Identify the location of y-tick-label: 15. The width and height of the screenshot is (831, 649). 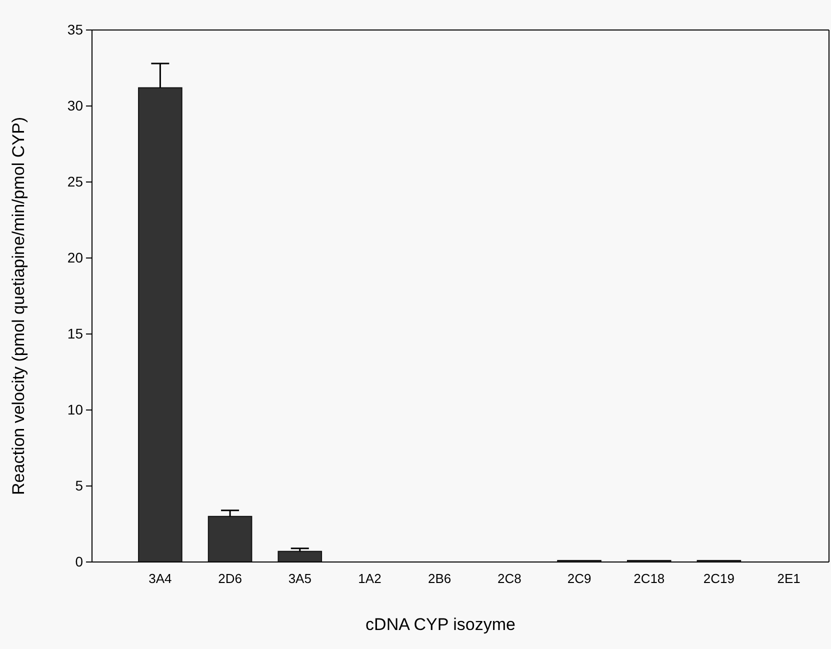
(75, 333).